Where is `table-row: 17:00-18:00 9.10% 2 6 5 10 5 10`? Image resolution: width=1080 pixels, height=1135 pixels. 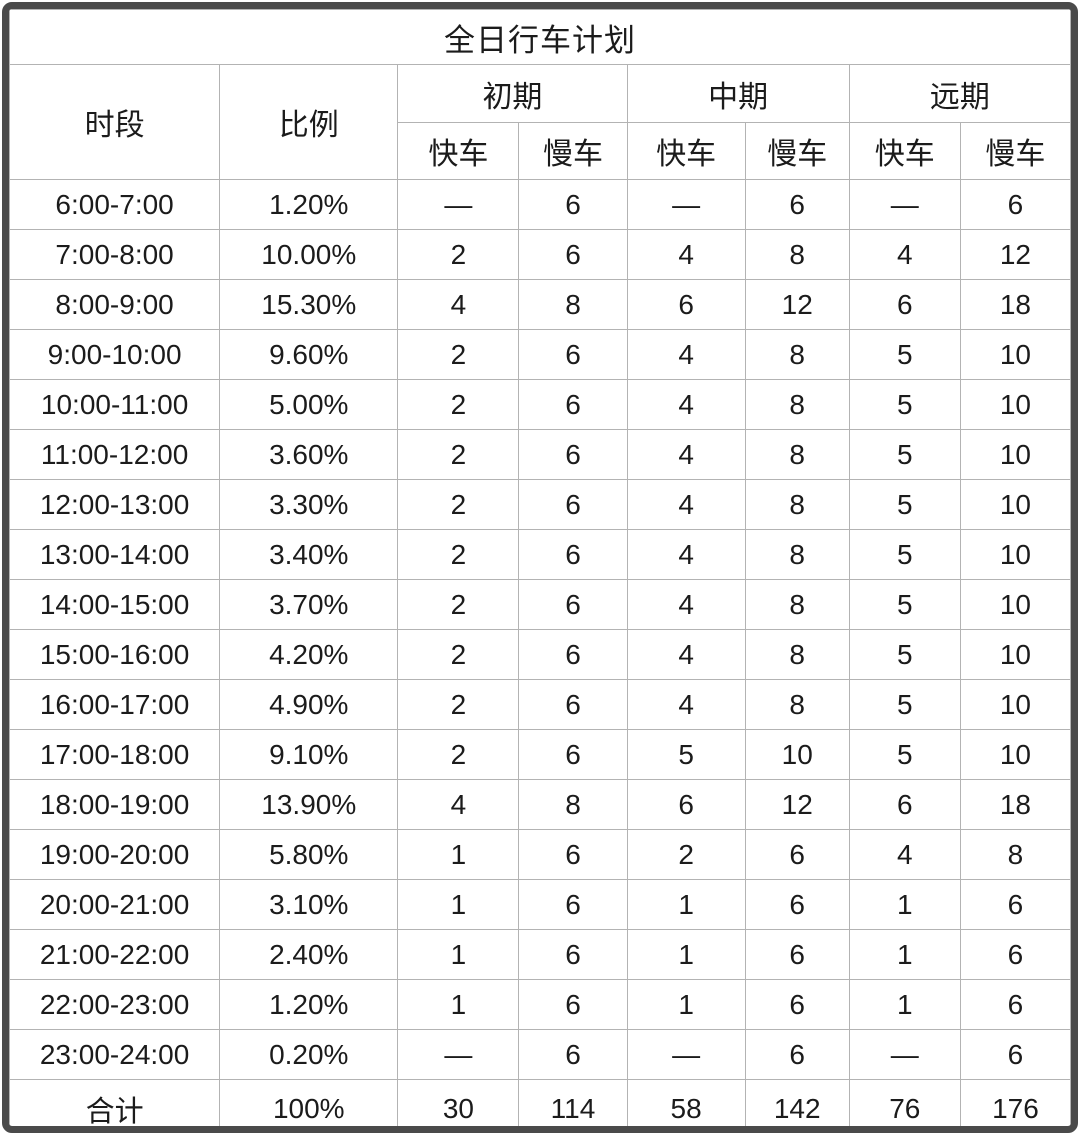
table-row: 17:00-18:00 9.10% 2 6 5 10 5 10 is located at coordinates (540, 754).